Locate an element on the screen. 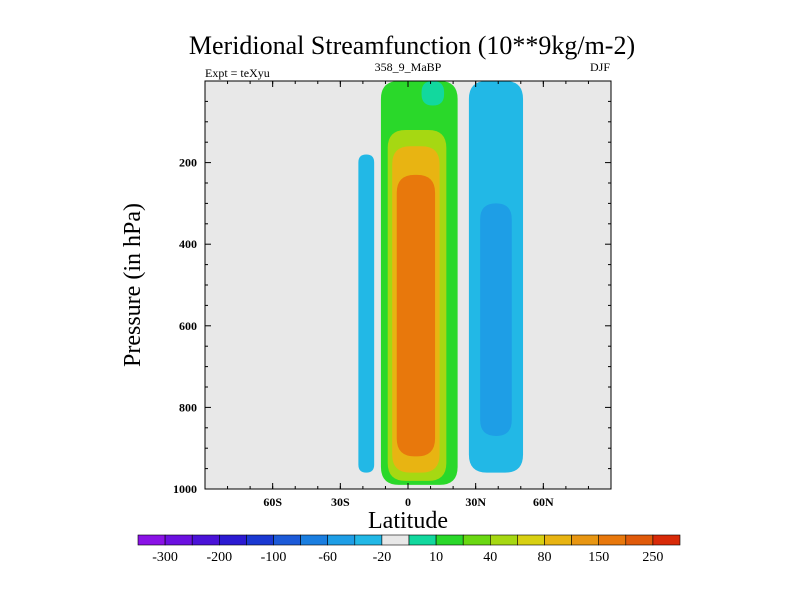 This screenshot has height=600, width=800. subtitle-left: Expt = teXyu is located at coordinates (237, 73).